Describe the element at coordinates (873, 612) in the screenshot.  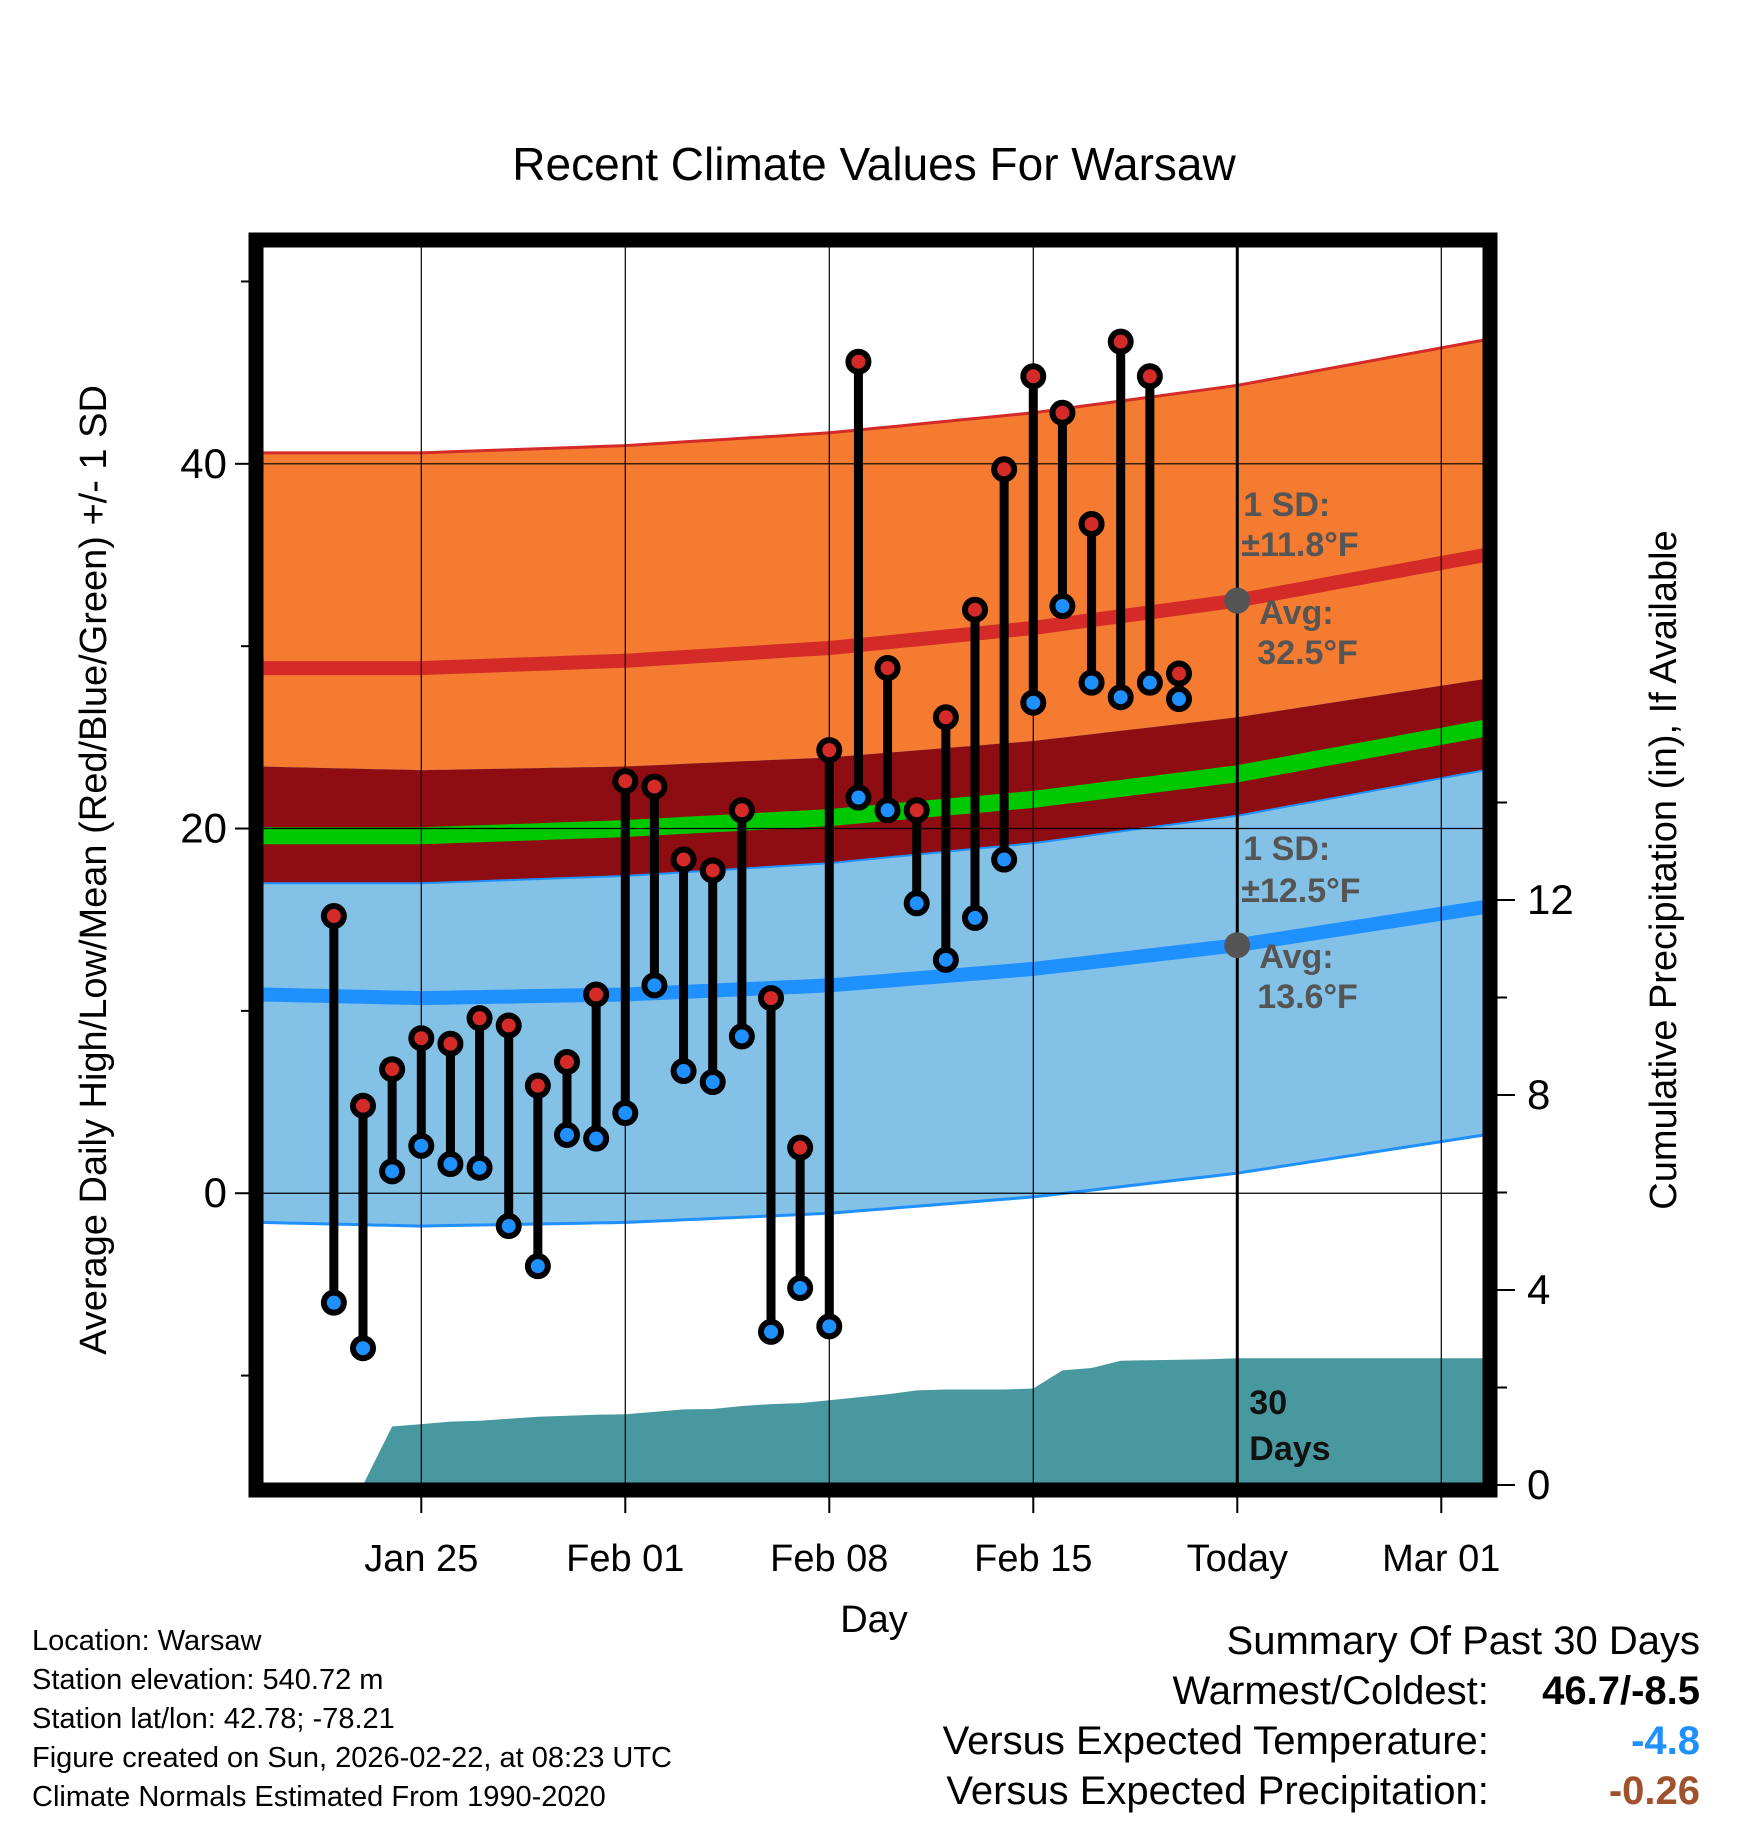
I see `normal-high-line` at that location.